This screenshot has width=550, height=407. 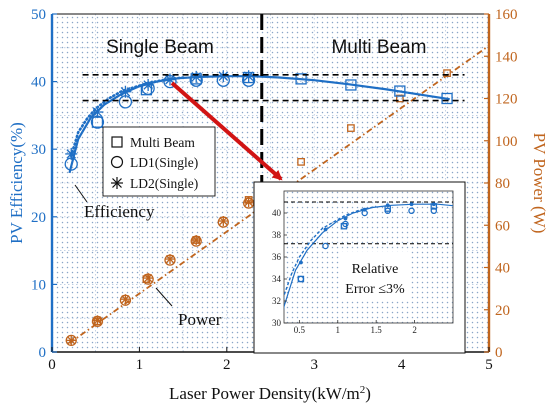 I want to click on region-label-multi: Multi Beam, so click(x=378, y=47).